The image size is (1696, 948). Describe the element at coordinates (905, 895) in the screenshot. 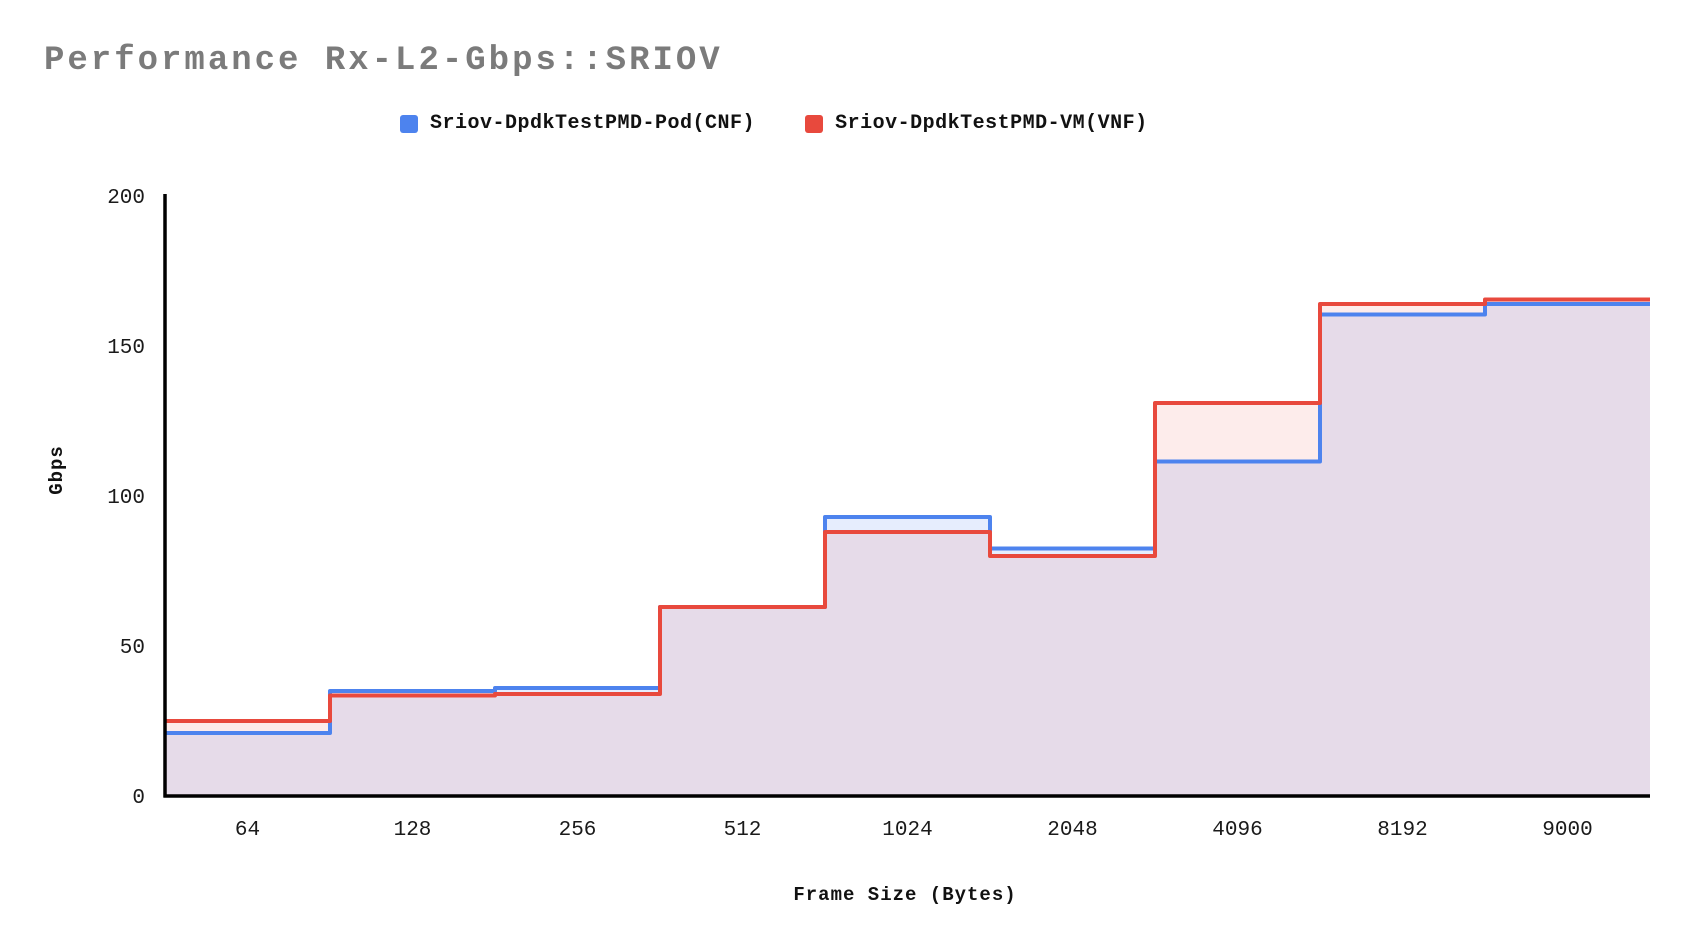

I see `x-axis-title: Frame Size (Bytes)` at that location.